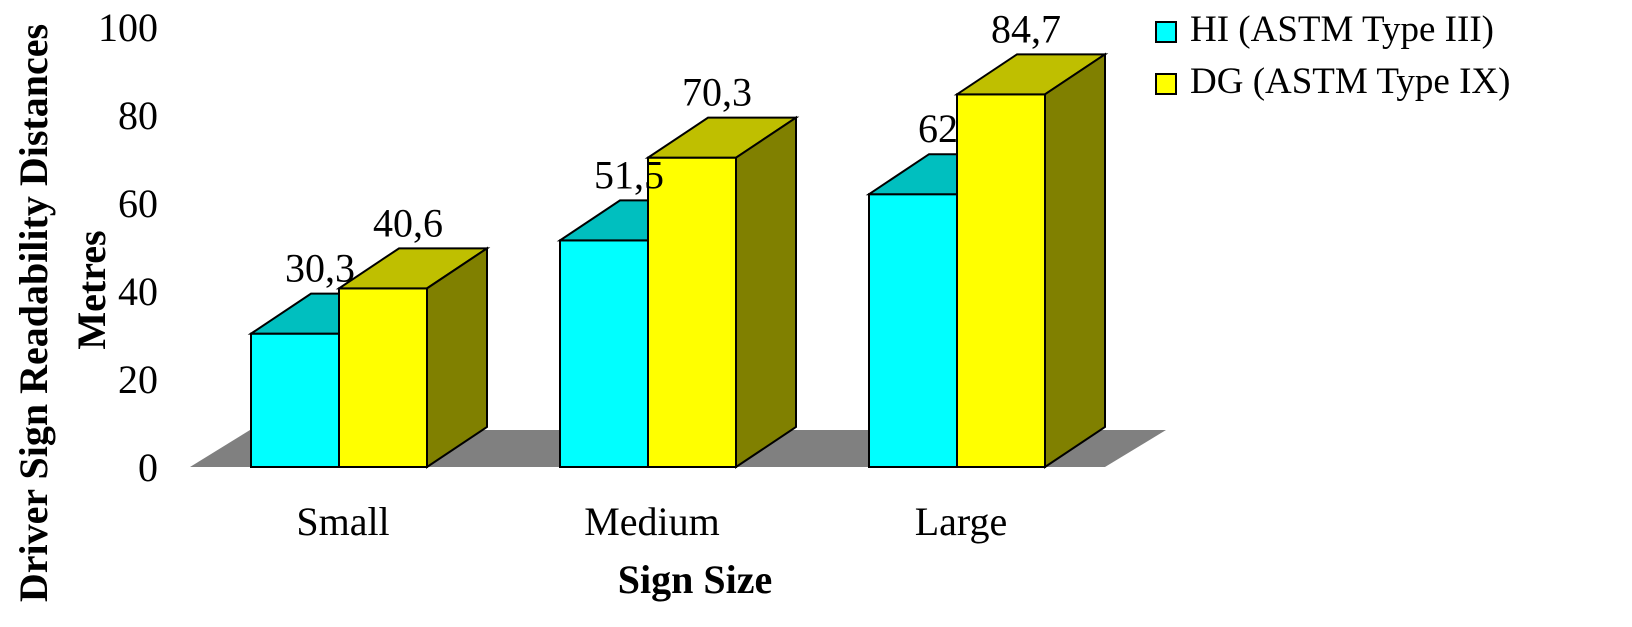 The width and height of the screenshot is (1632, 627). I want to click on data-label: 70,3, so click(717, 92).